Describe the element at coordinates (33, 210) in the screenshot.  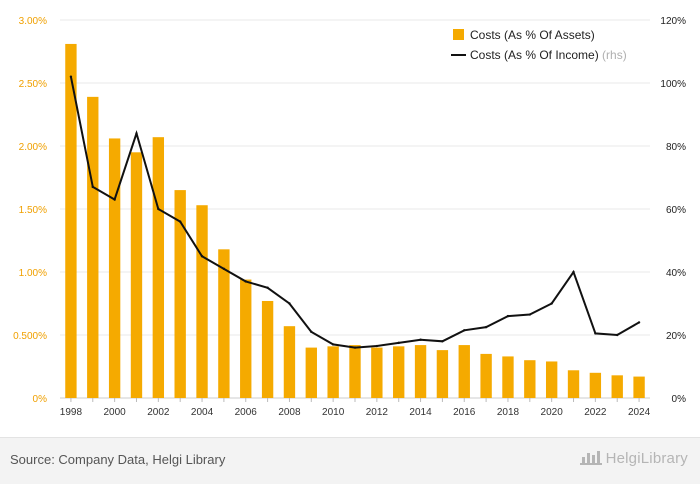
I see `left-tick-label: 1.50%` at that location.